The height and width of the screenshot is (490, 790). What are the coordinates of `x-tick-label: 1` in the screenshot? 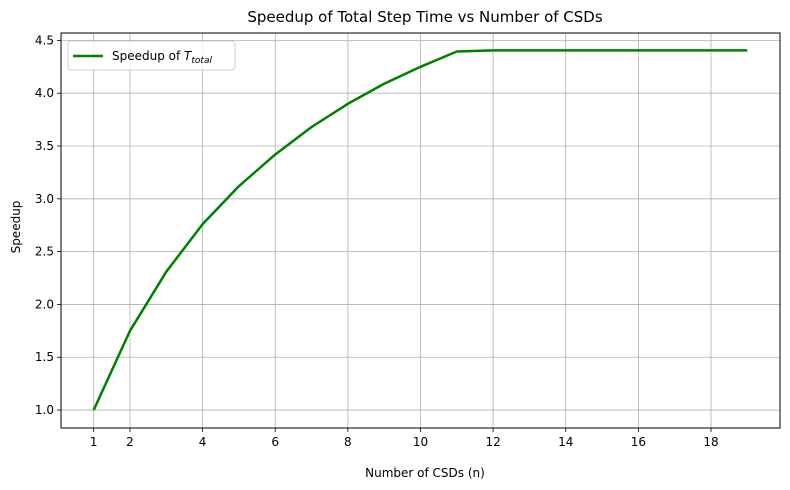 It's located at (94, 442).